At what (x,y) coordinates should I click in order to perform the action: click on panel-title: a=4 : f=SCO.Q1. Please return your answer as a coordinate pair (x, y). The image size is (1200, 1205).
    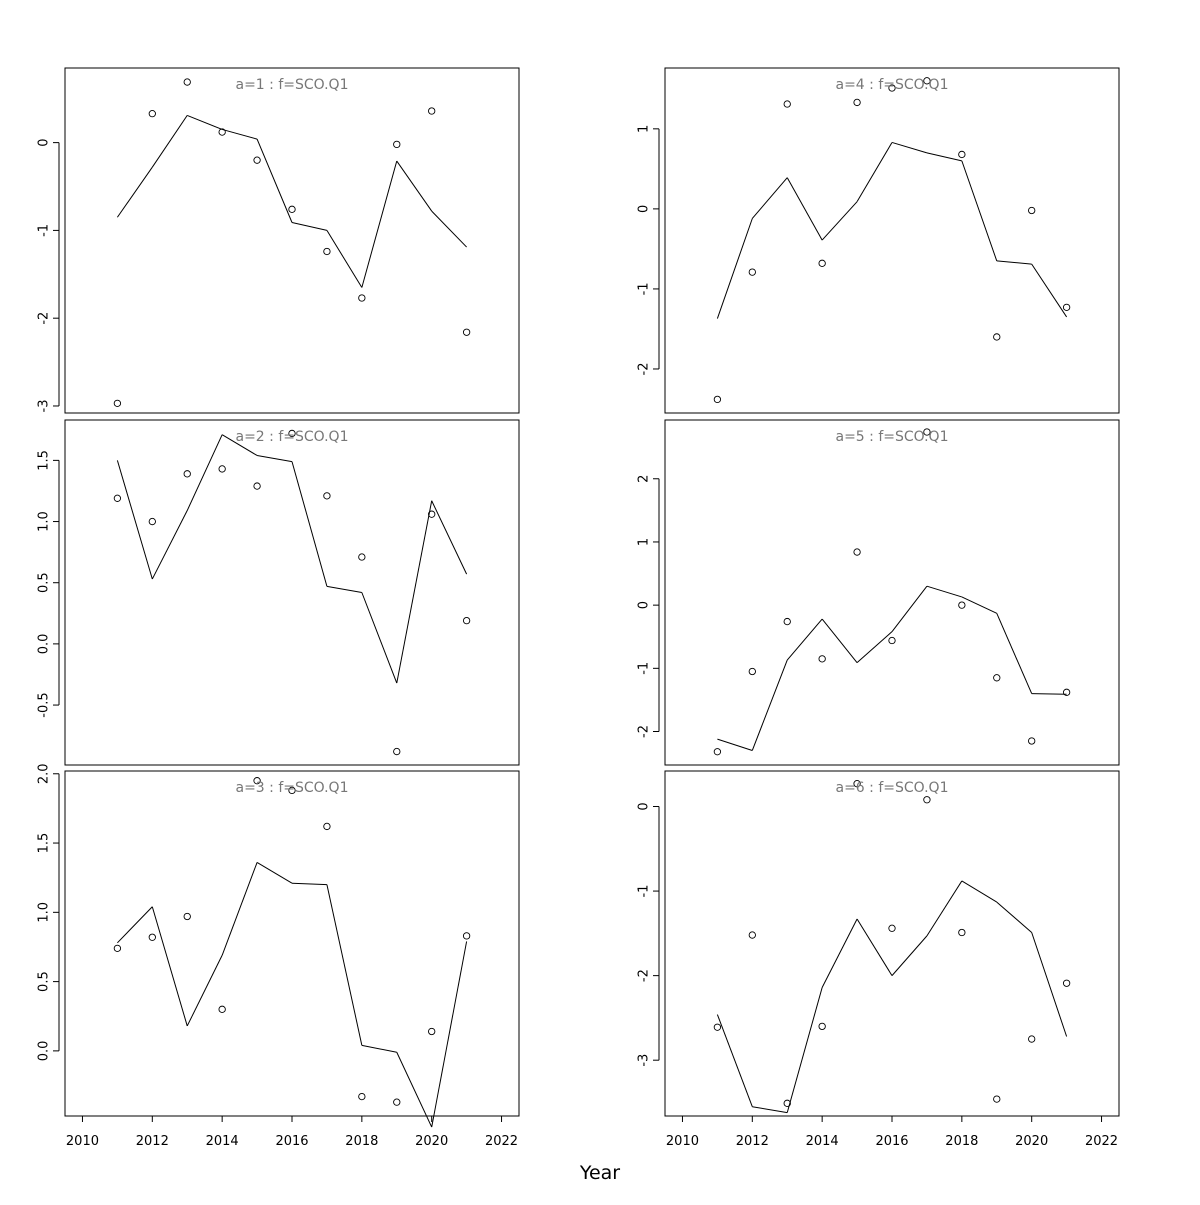
    Looking at the image, I should click on (892, 85).